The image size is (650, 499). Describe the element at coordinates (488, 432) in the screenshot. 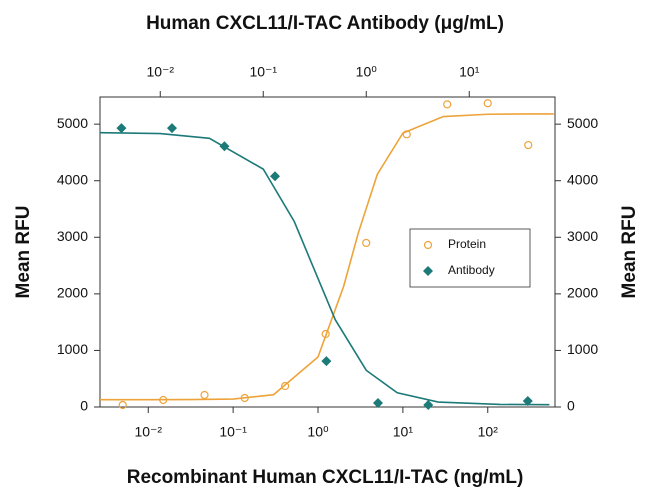

I see `x-tick-label: 10²` at that location.